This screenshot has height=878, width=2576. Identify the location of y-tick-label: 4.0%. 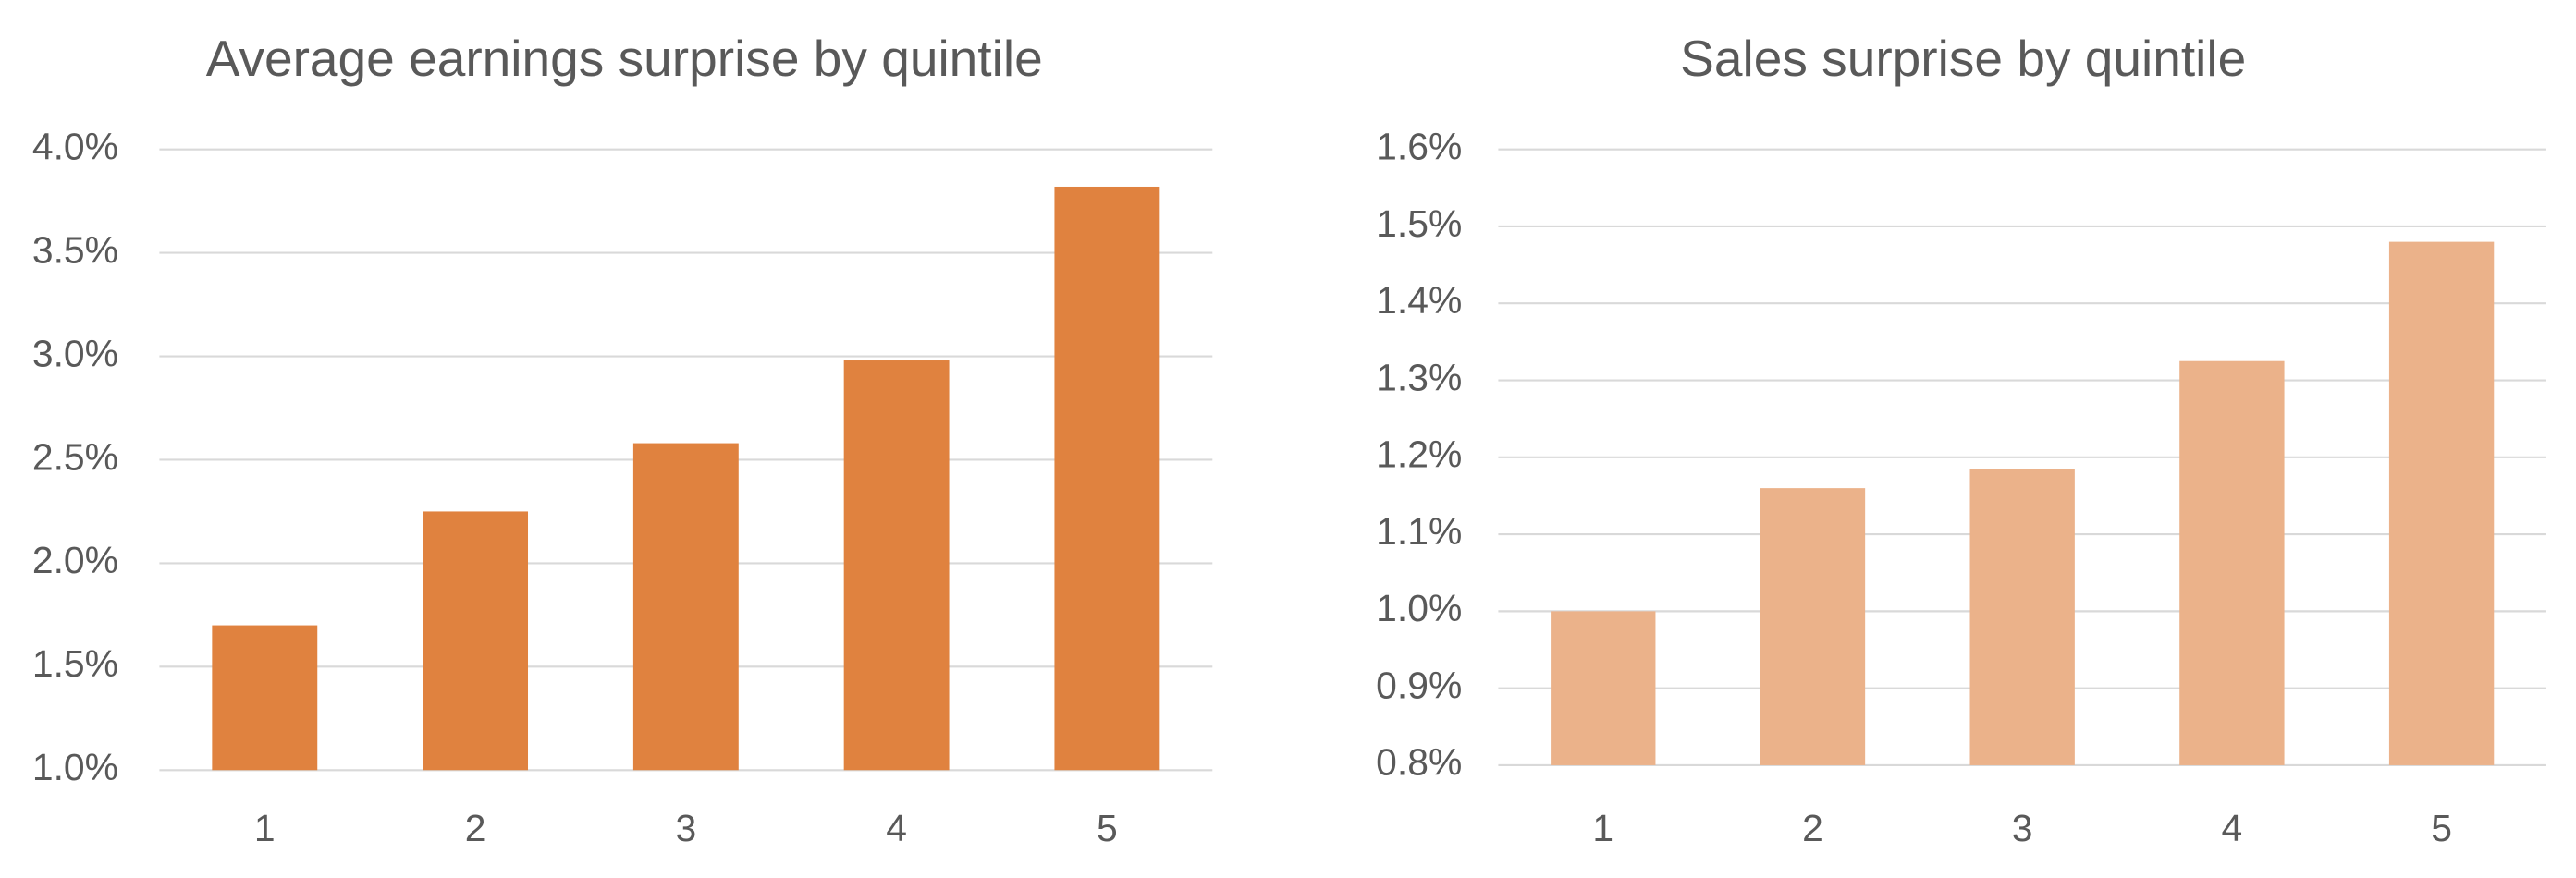
(75, 146).